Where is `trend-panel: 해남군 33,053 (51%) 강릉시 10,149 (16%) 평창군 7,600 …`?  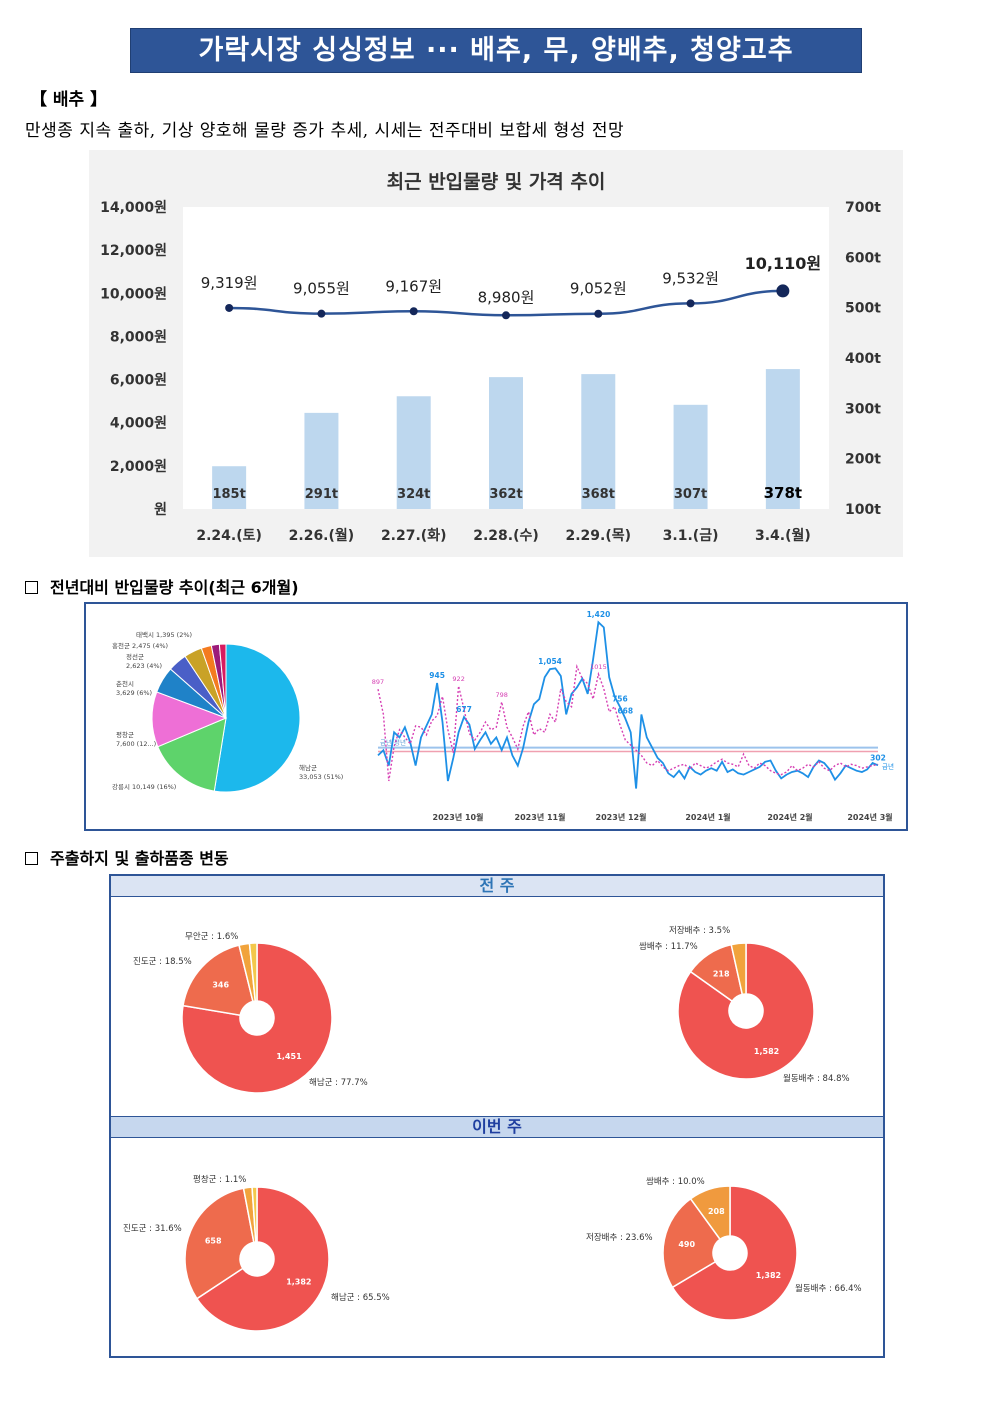
trend-panel: 해남군 33,053 (51%) 강릉시 10,149 (16%) 평창군 7,600 … is located at coordinates (496, 716).